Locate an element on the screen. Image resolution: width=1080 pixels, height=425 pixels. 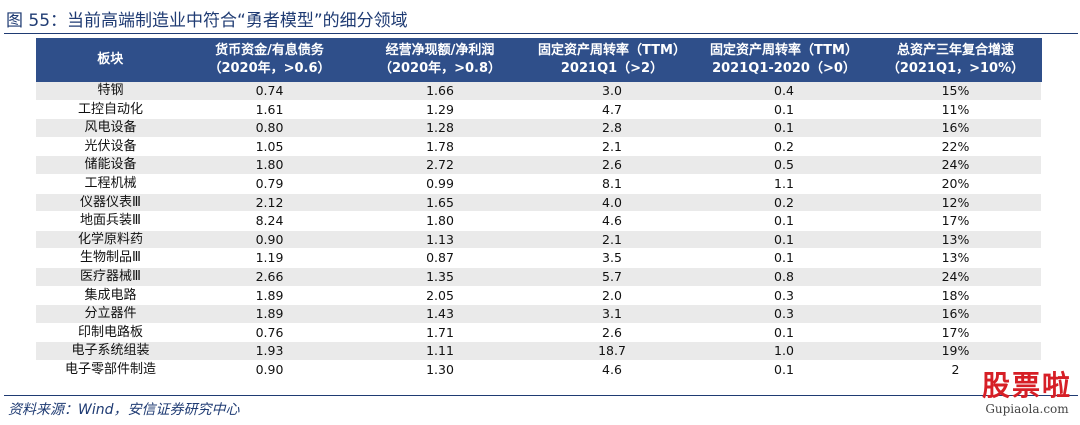
table-cell: 3.5 is located at coordinates (612, 258).